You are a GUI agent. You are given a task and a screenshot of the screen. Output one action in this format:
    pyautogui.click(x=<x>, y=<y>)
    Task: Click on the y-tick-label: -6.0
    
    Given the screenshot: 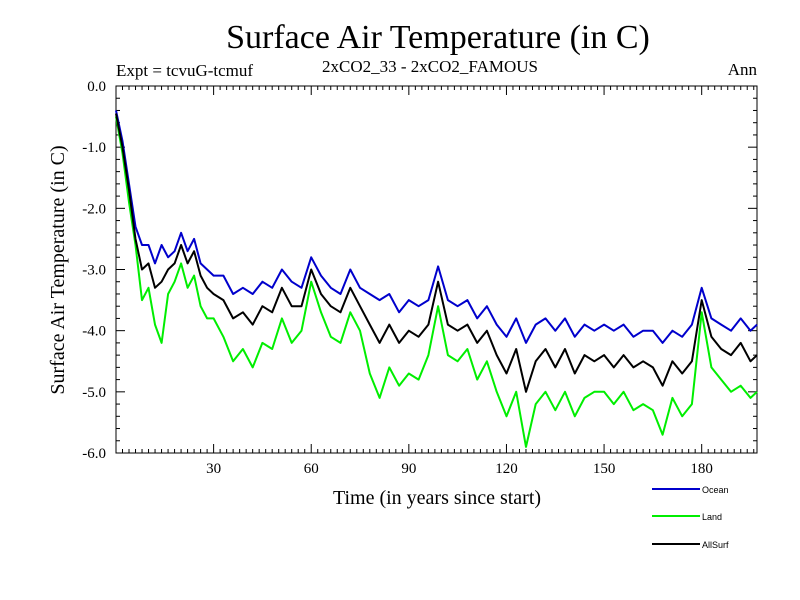 What is the action you would take?
    pyautogui.click(x=94, y=454)
    